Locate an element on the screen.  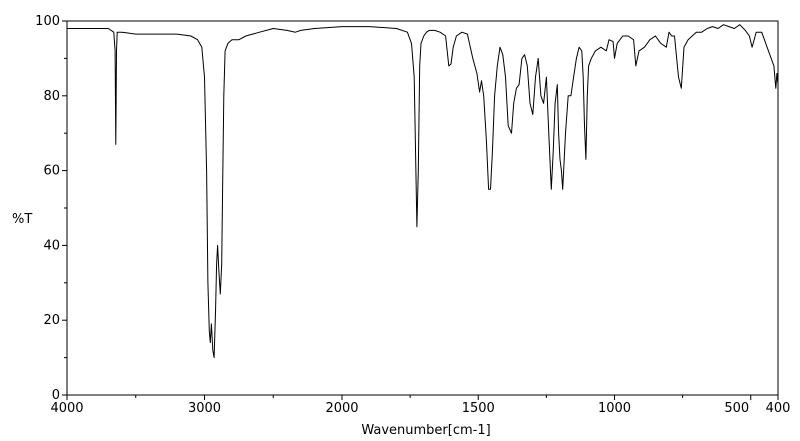
x-tick-label-1500: 1500 is located at coordinates (478, 408).